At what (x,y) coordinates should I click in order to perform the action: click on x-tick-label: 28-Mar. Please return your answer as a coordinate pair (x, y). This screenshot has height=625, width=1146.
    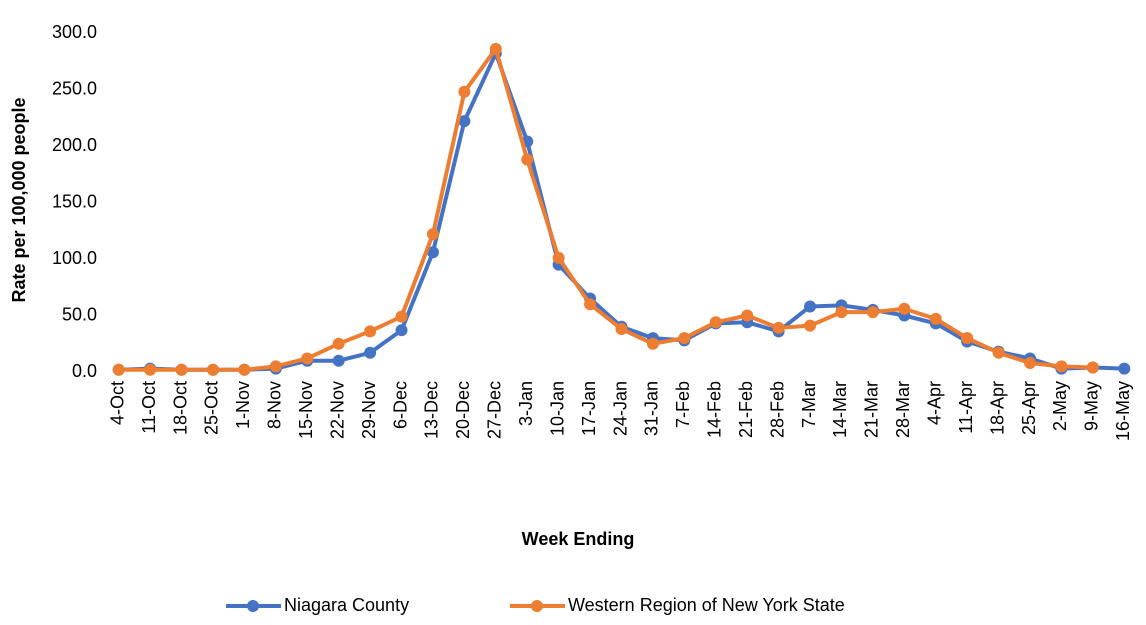
    Looking at the image, I should click on (903, 409).